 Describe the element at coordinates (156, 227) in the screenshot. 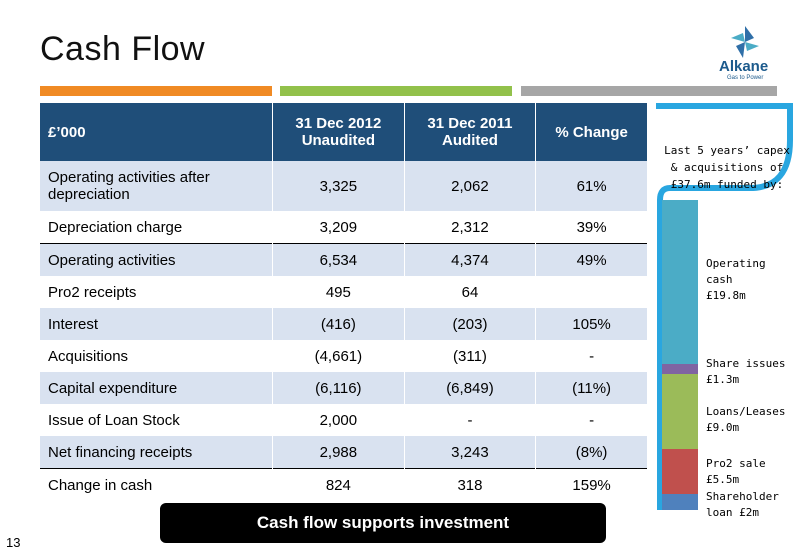

I see `row-label: Depreciation charge` at that location.